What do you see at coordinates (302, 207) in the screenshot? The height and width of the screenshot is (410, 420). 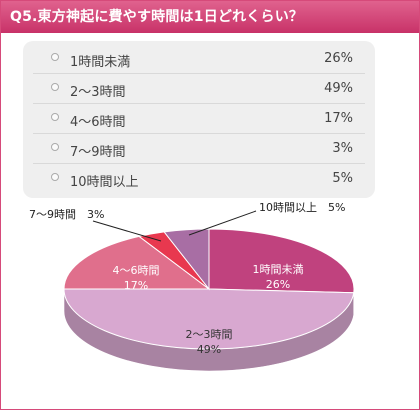 I see `outside-slice-label: 10時間以上 5%` at bounding box center [302, 207].